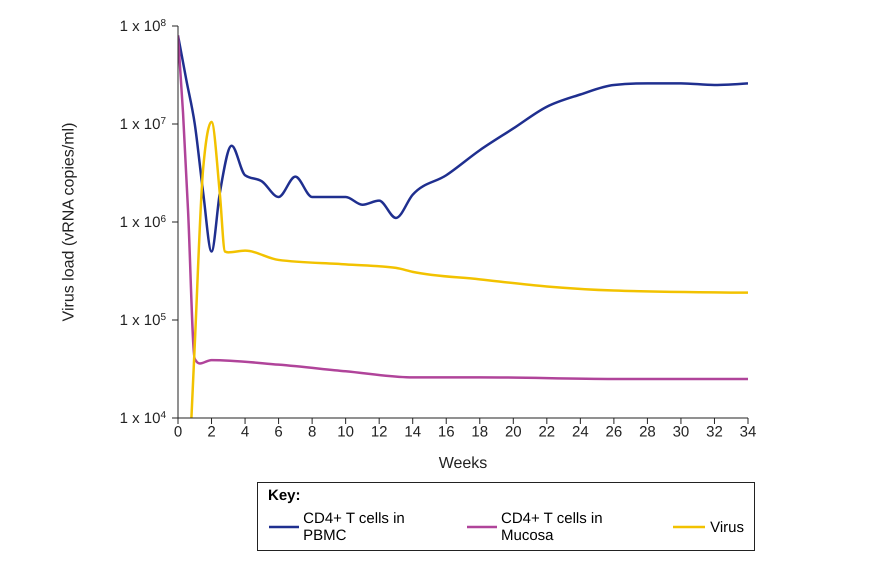 The height and width of the screenshot is (588, 896). What do you see at coordinates (463, 463) in the screenshot?
I see `x-axis-title: Weeks` at bounding box center [463, 463].